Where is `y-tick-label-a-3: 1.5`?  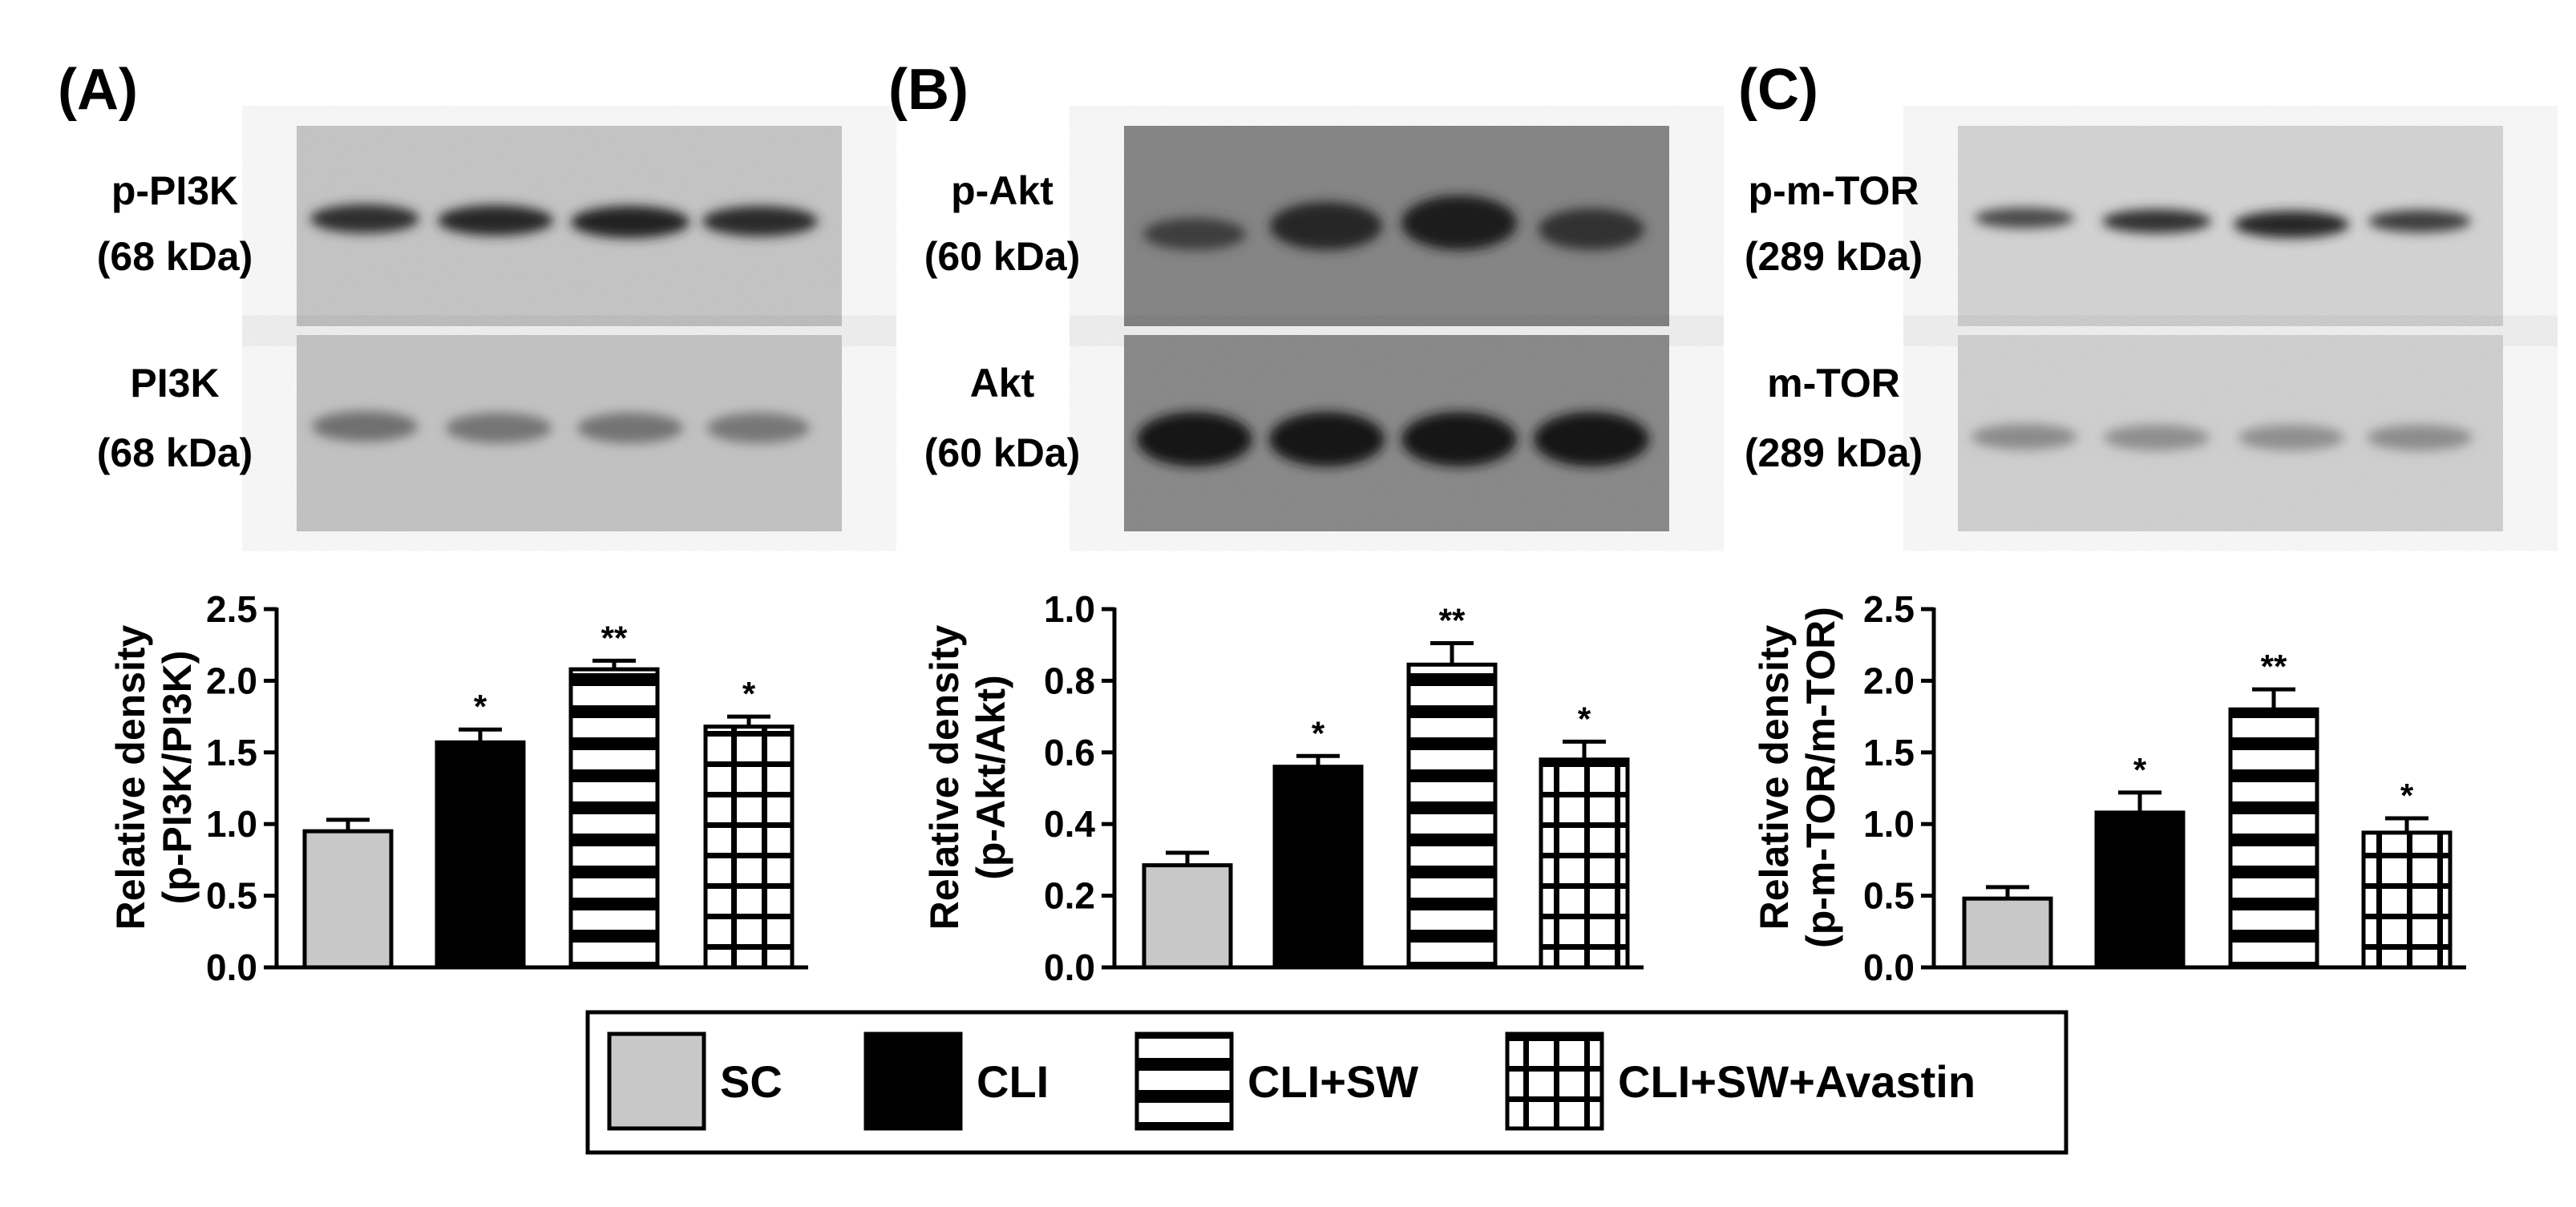 y-tick-label-a-3: 1.5 is located at coordinates (231, 752).